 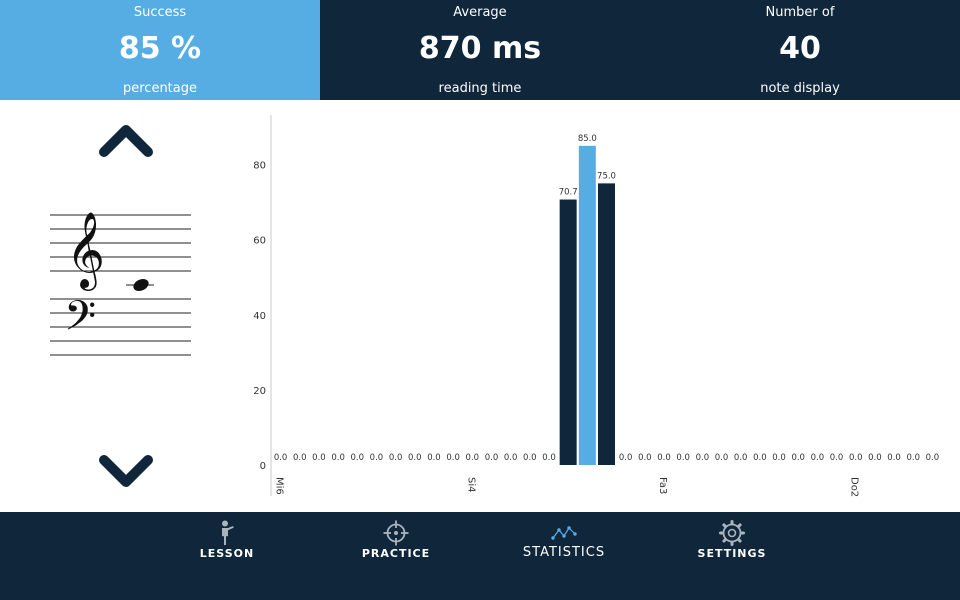 What do you see at coordinates (159, 88) in the screenshot?
I see `success-subtitle: percentage` at bounding box center [159, 88].